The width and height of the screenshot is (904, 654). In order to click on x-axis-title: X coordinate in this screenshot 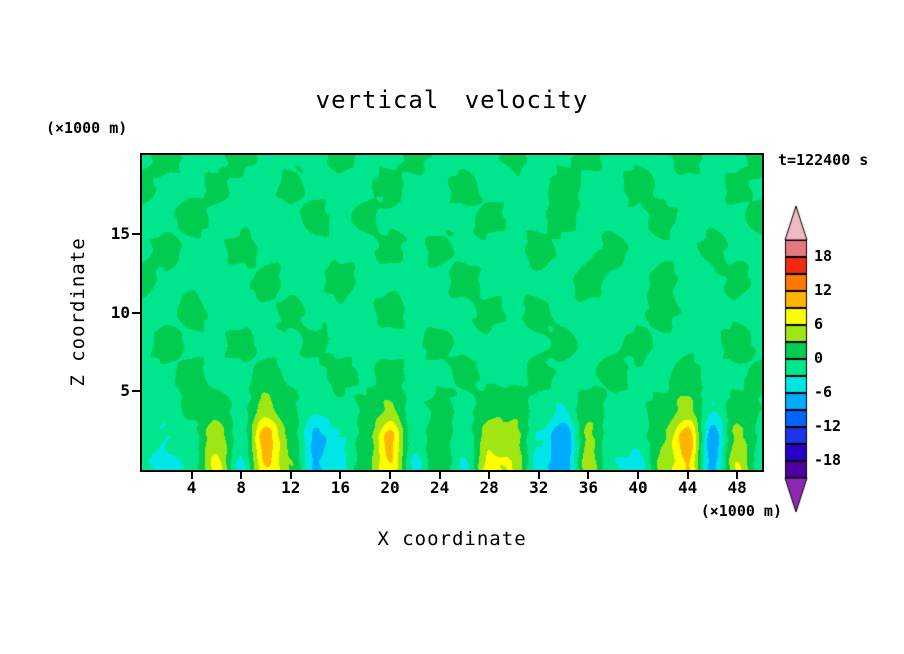, I will do `click(452, 539)`.